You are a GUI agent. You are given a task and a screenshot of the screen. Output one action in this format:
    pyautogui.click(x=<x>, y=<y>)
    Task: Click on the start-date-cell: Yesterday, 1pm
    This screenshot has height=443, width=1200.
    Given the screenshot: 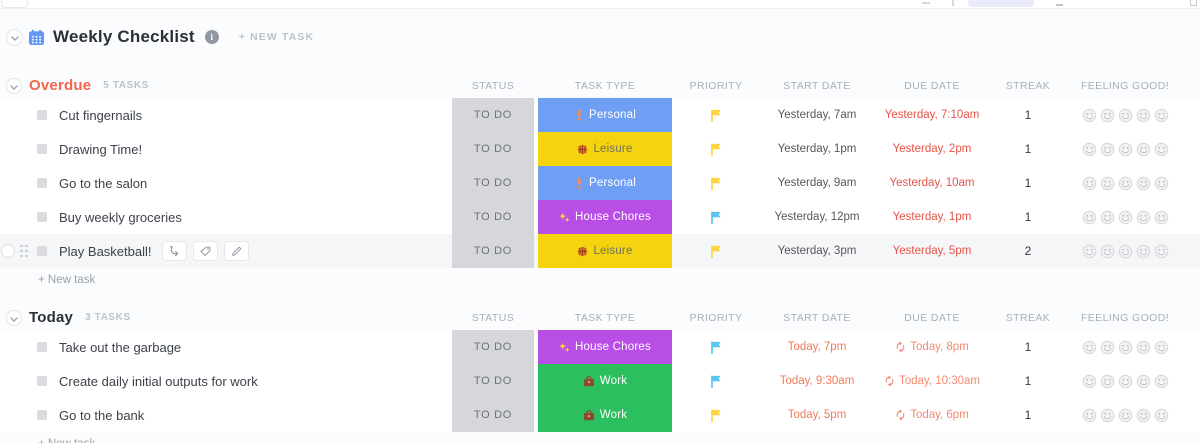 What is the action you would take?
    pyautogui.click(x=817, y=149)
    